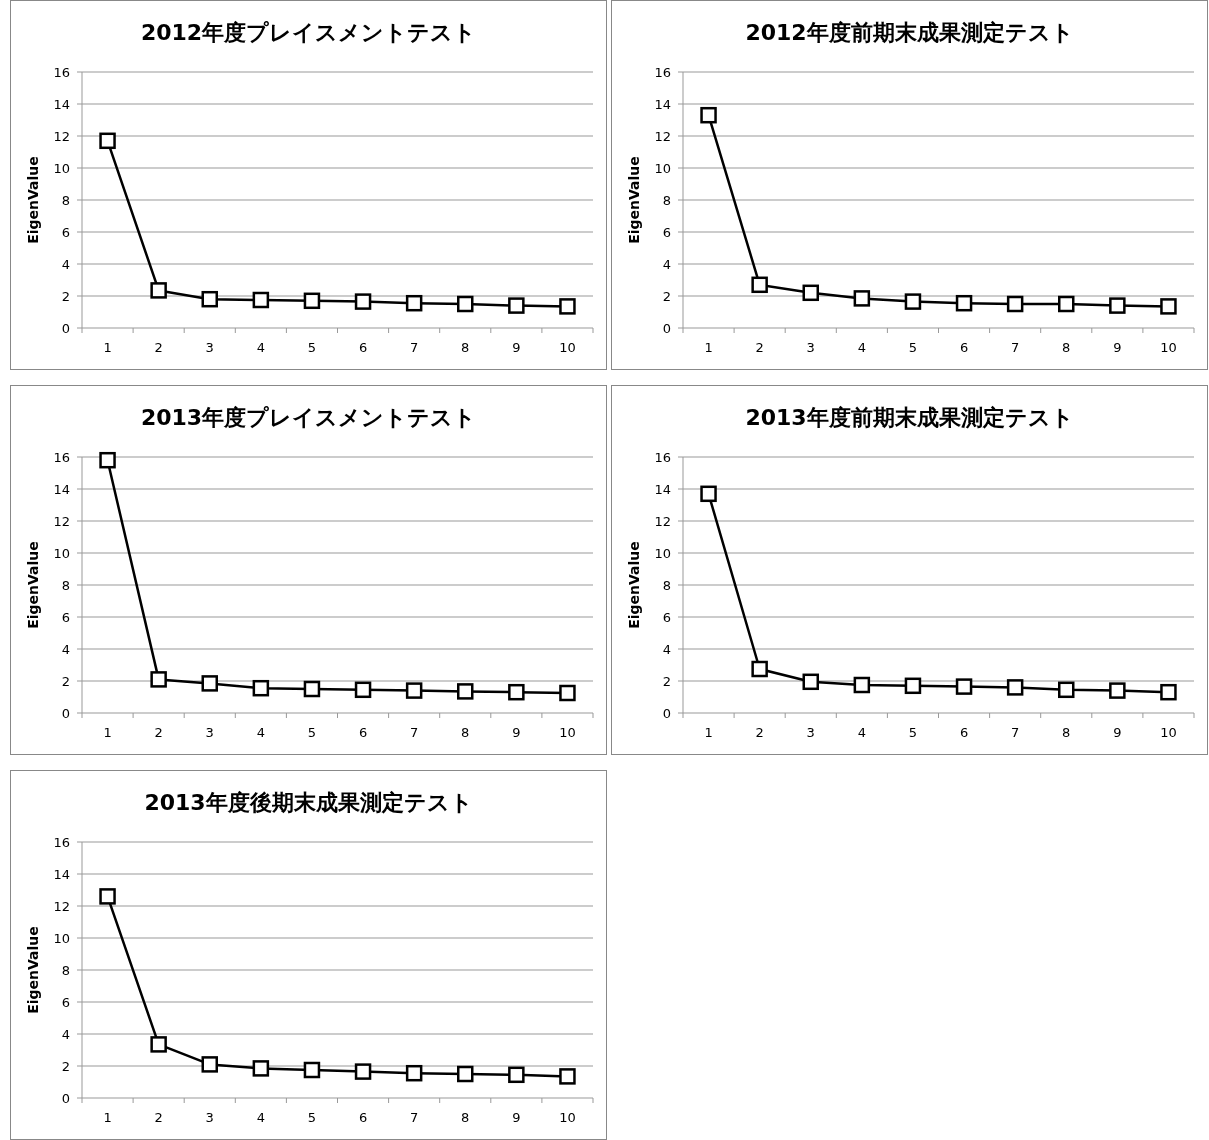 The height and width of the screenshot is (1140, 1209). What do you see at coordinates (308, 32) in the screenshot?
I see `chart-title: 2012年度プレイスメントテスト` at bounding box center [308, 32].